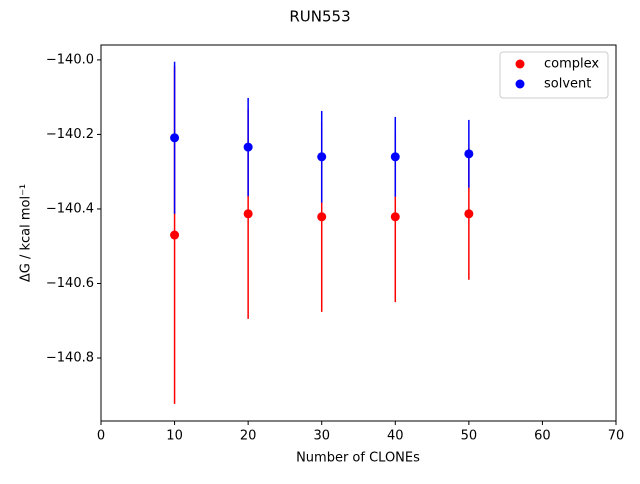 This screenshot has height=484, width=640. I want to click on y-tick-label: −140.4, so click(70, 208).